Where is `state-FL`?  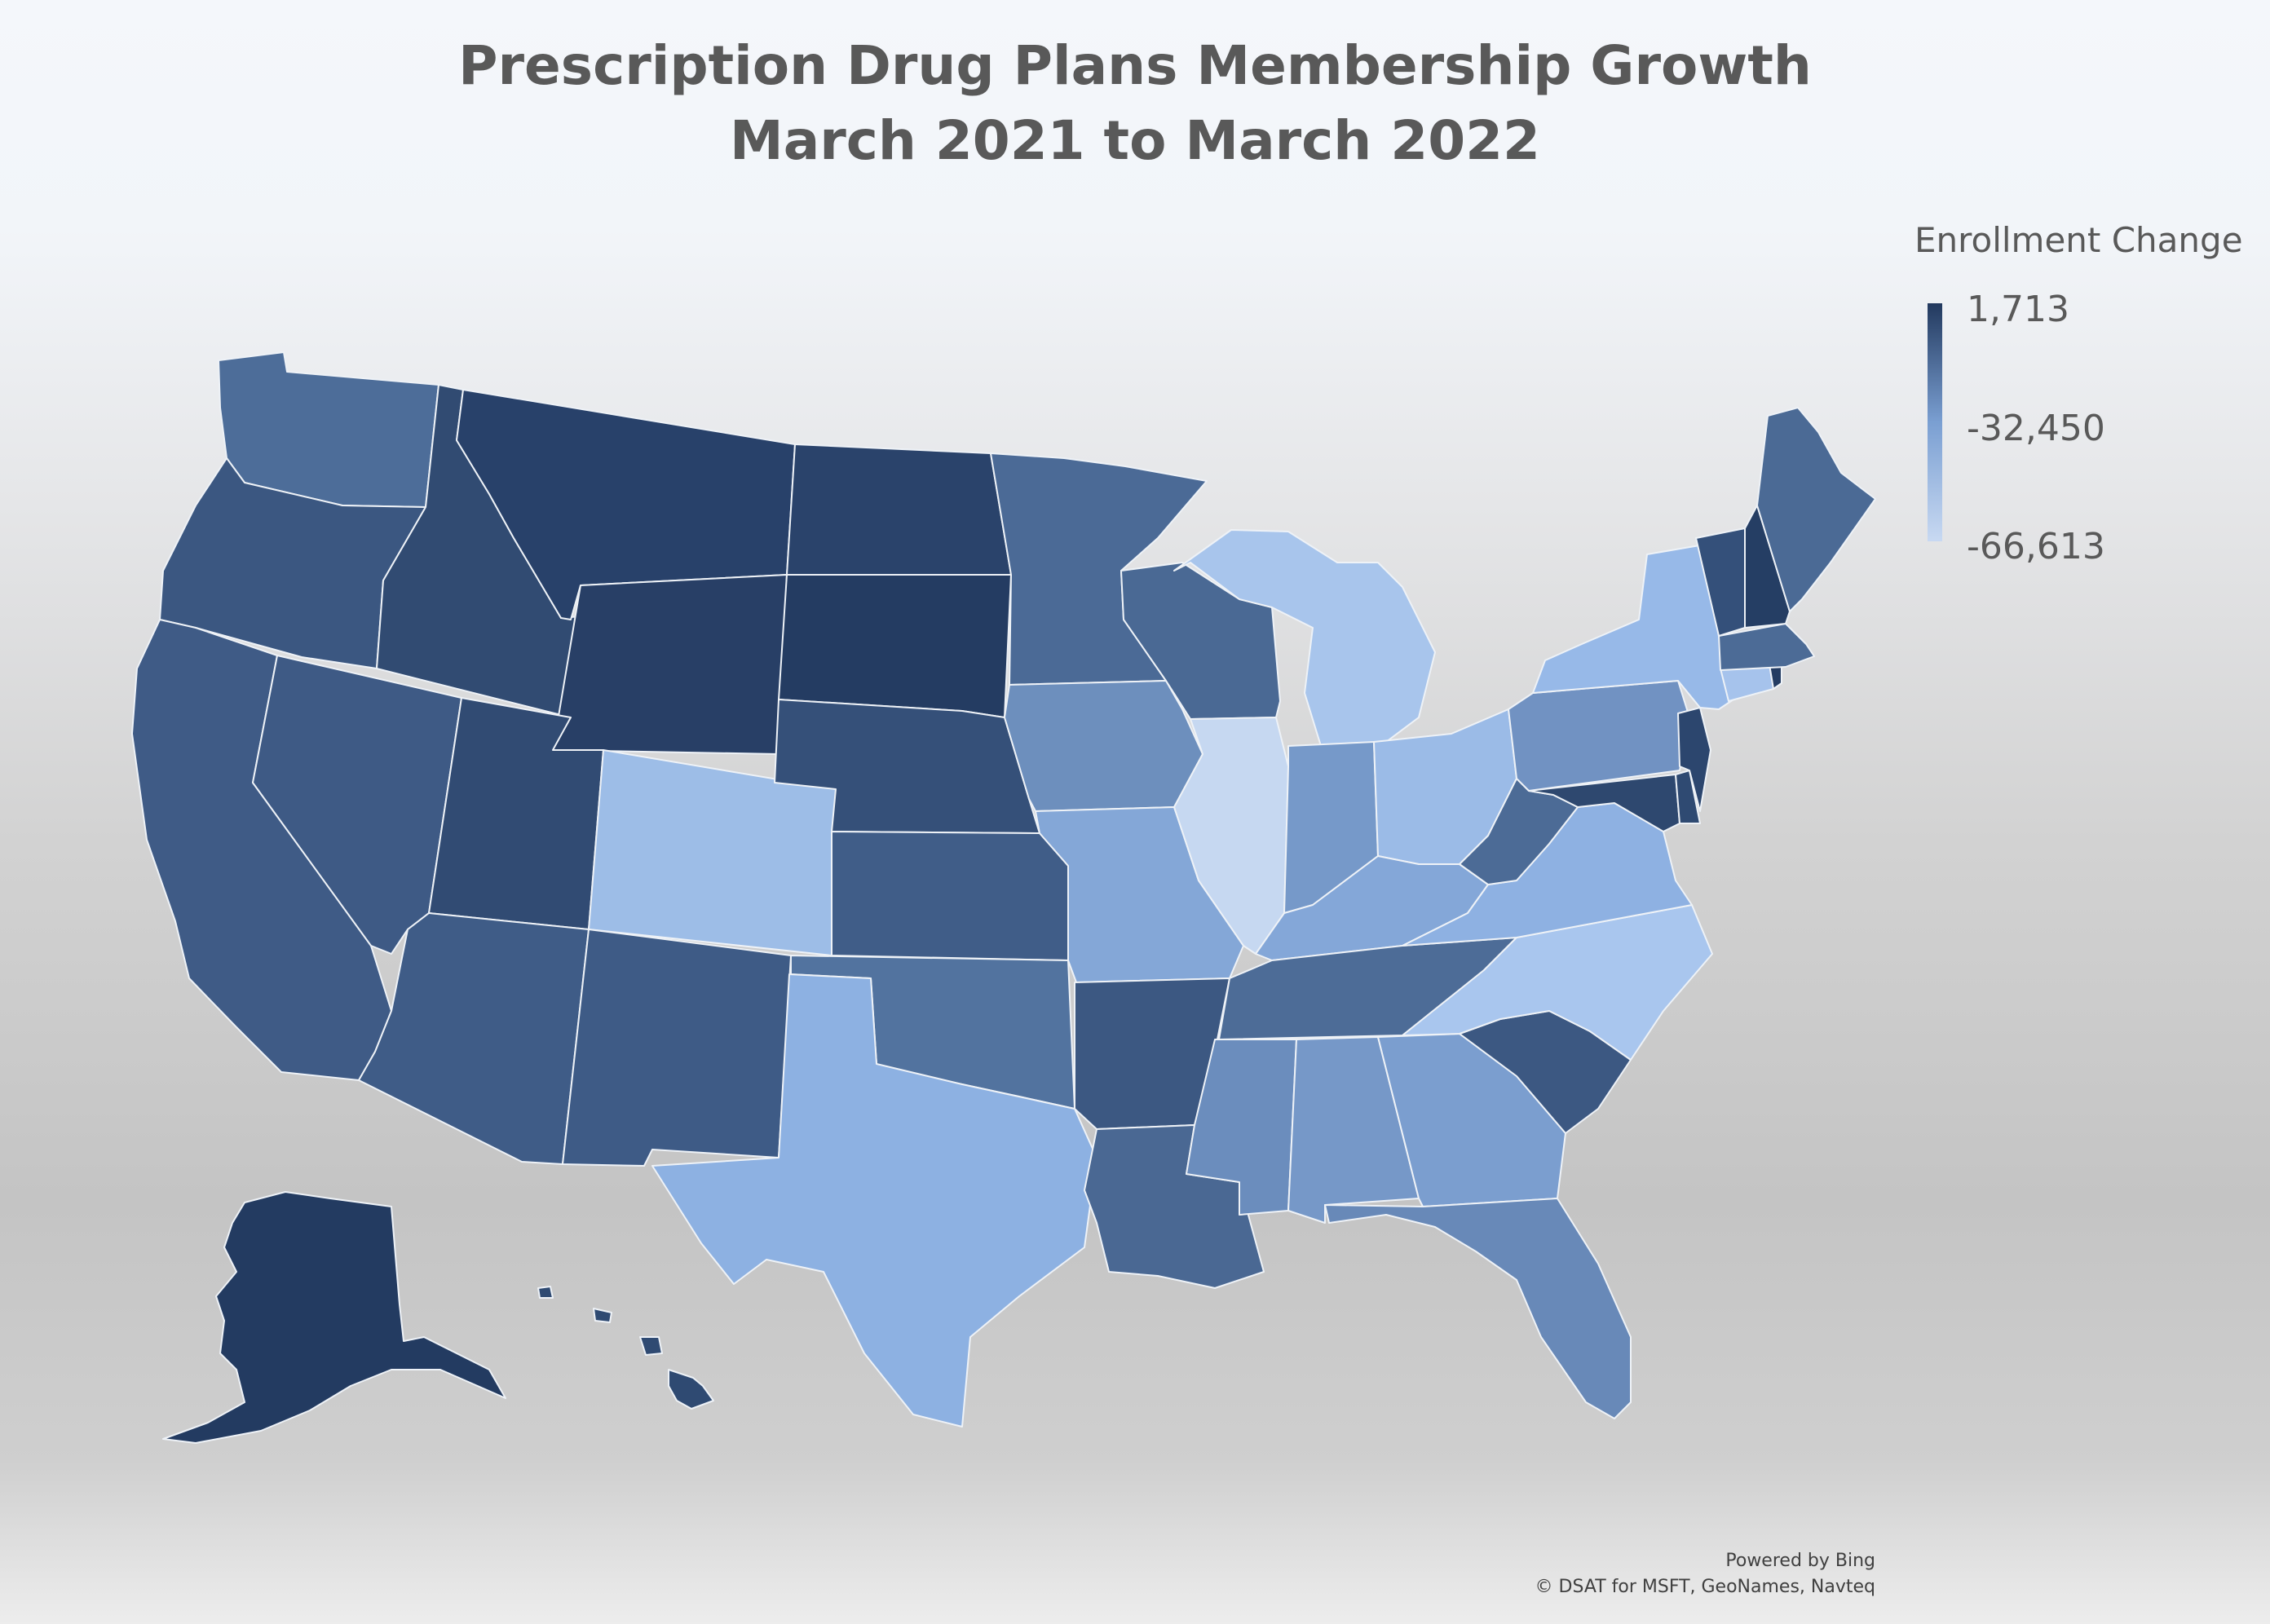 state-FL is located at coordinates (1478, 1308).